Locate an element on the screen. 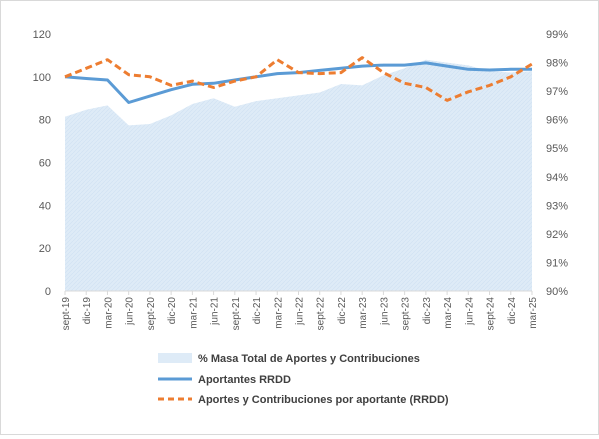  legend-label-aportantes: Aportantes RRDD is located at coordinates (244, 380).